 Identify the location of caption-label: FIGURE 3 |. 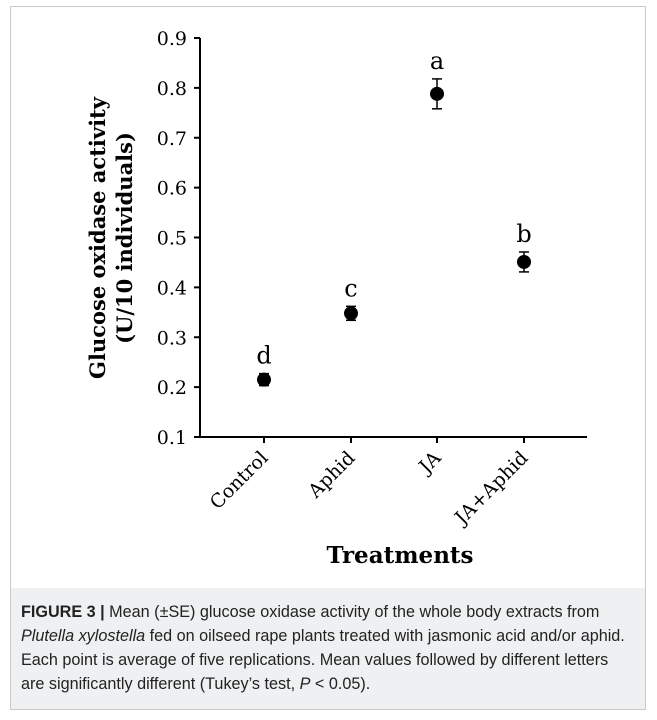
(63, 612).